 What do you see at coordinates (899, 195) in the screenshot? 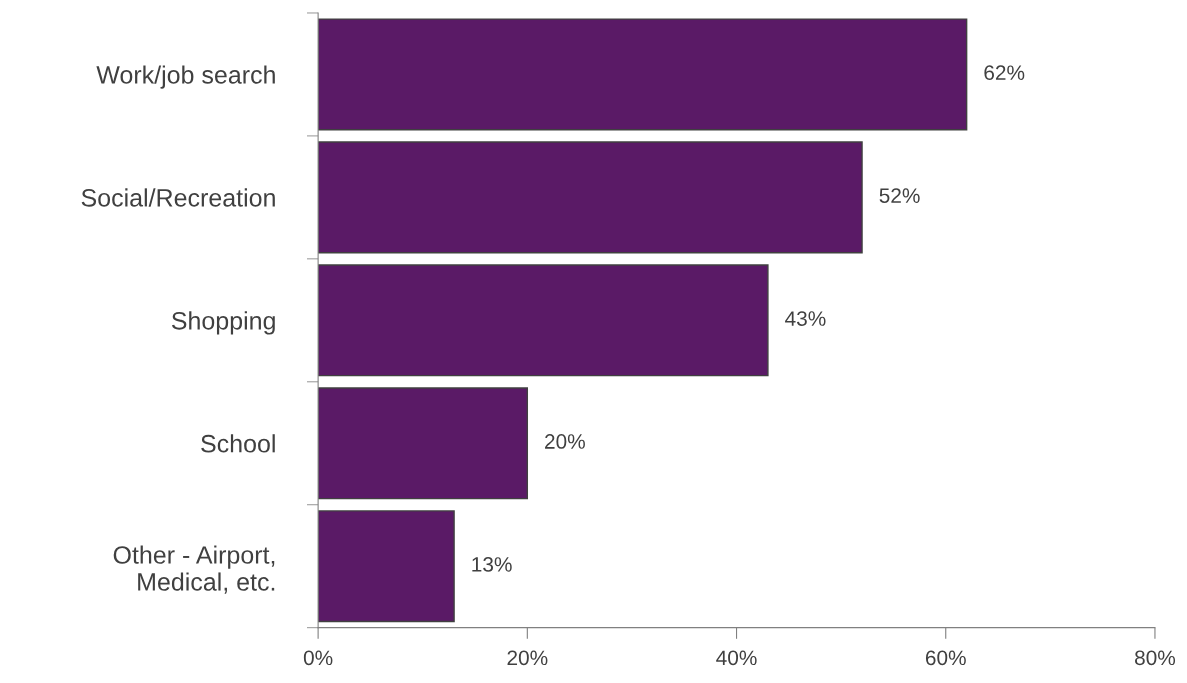
I see `data-label: 52%` at bounding box center [899, 195].